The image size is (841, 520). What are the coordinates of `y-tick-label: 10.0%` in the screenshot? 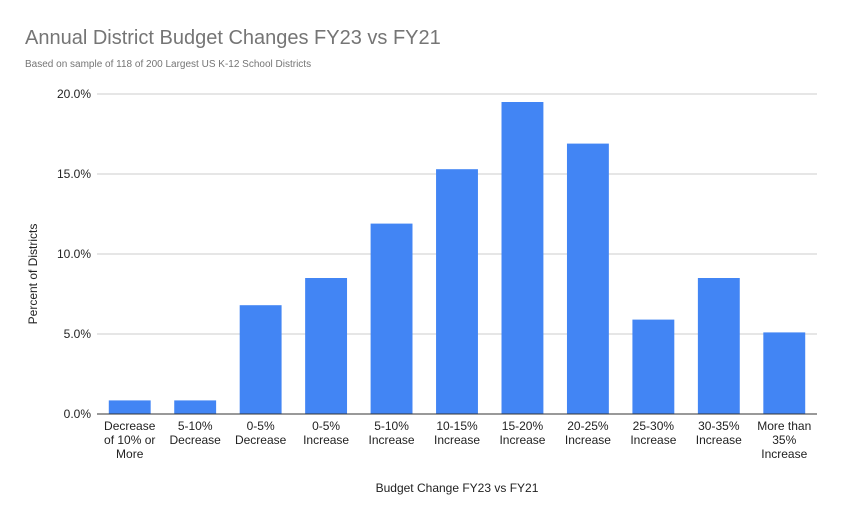 It's located at (74, 254).